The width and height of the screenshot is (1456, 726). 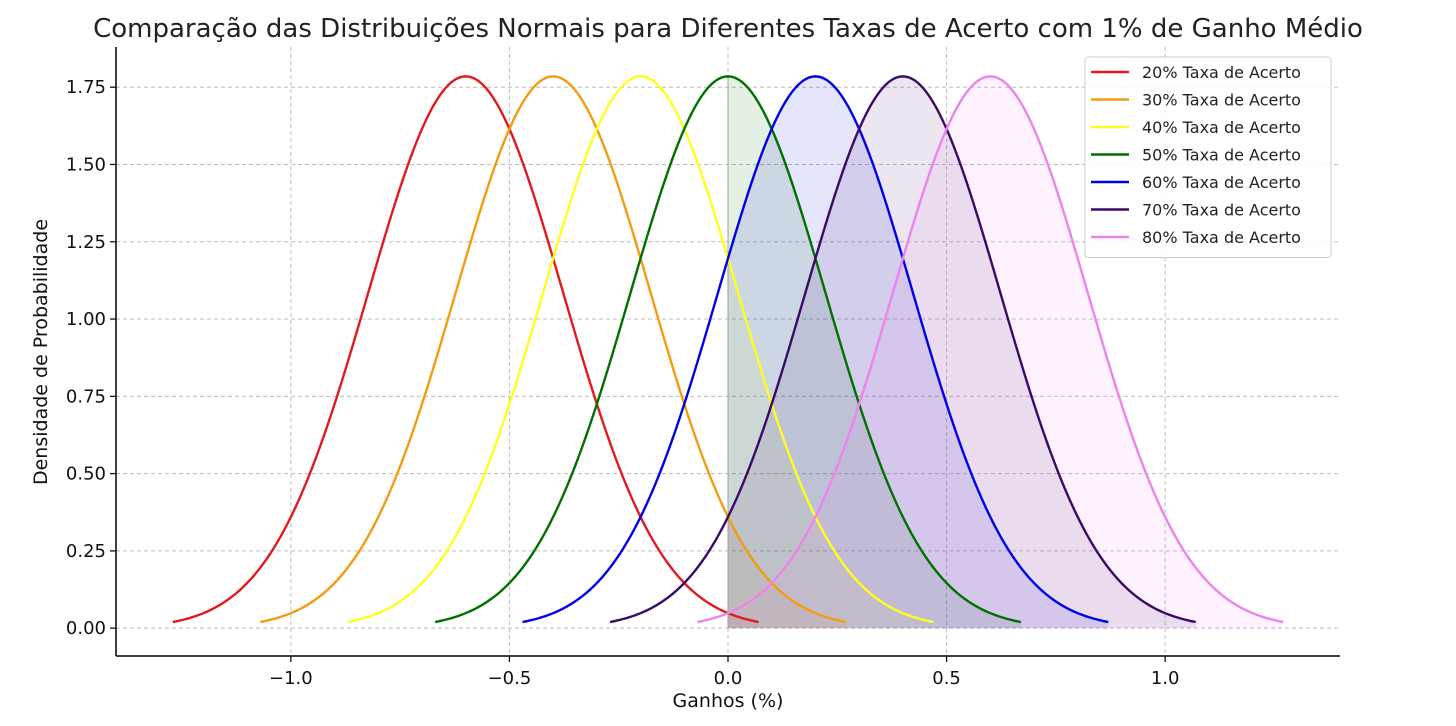 What do you see at coordinates (86, 551) in the screenshot?
I see `y-tick-label: 0.25` at bounding box center [86, 551].